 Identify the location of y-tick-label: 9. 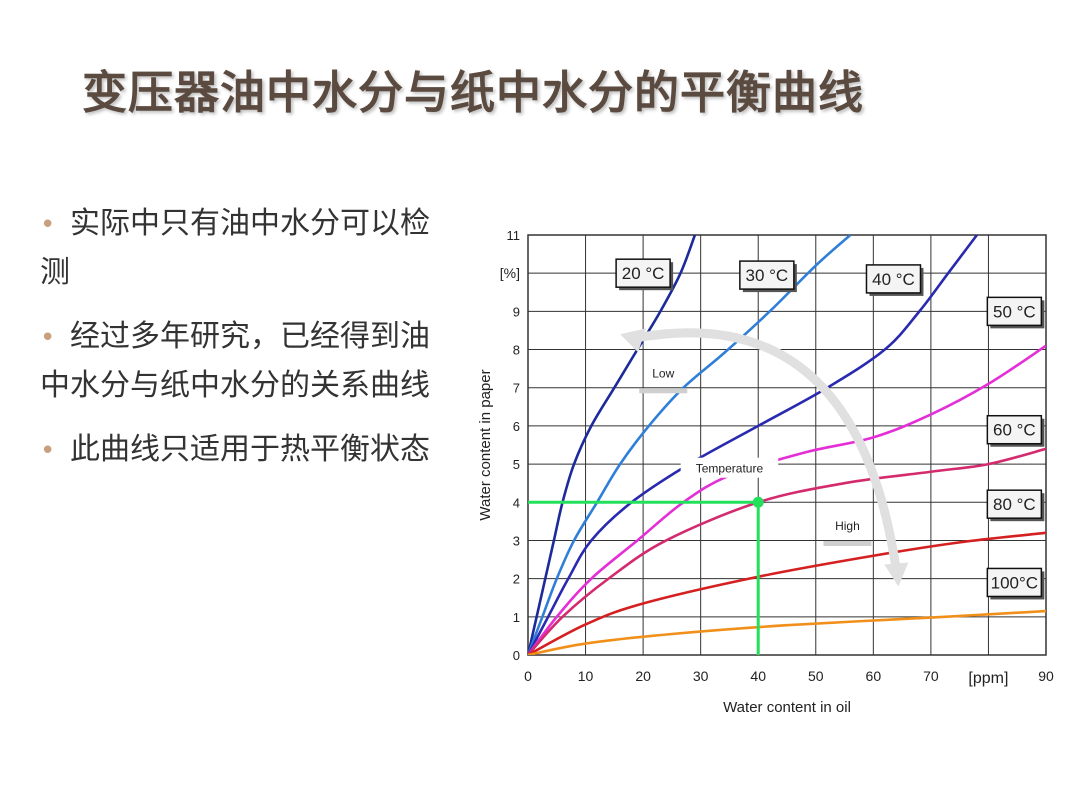
(516, 311).